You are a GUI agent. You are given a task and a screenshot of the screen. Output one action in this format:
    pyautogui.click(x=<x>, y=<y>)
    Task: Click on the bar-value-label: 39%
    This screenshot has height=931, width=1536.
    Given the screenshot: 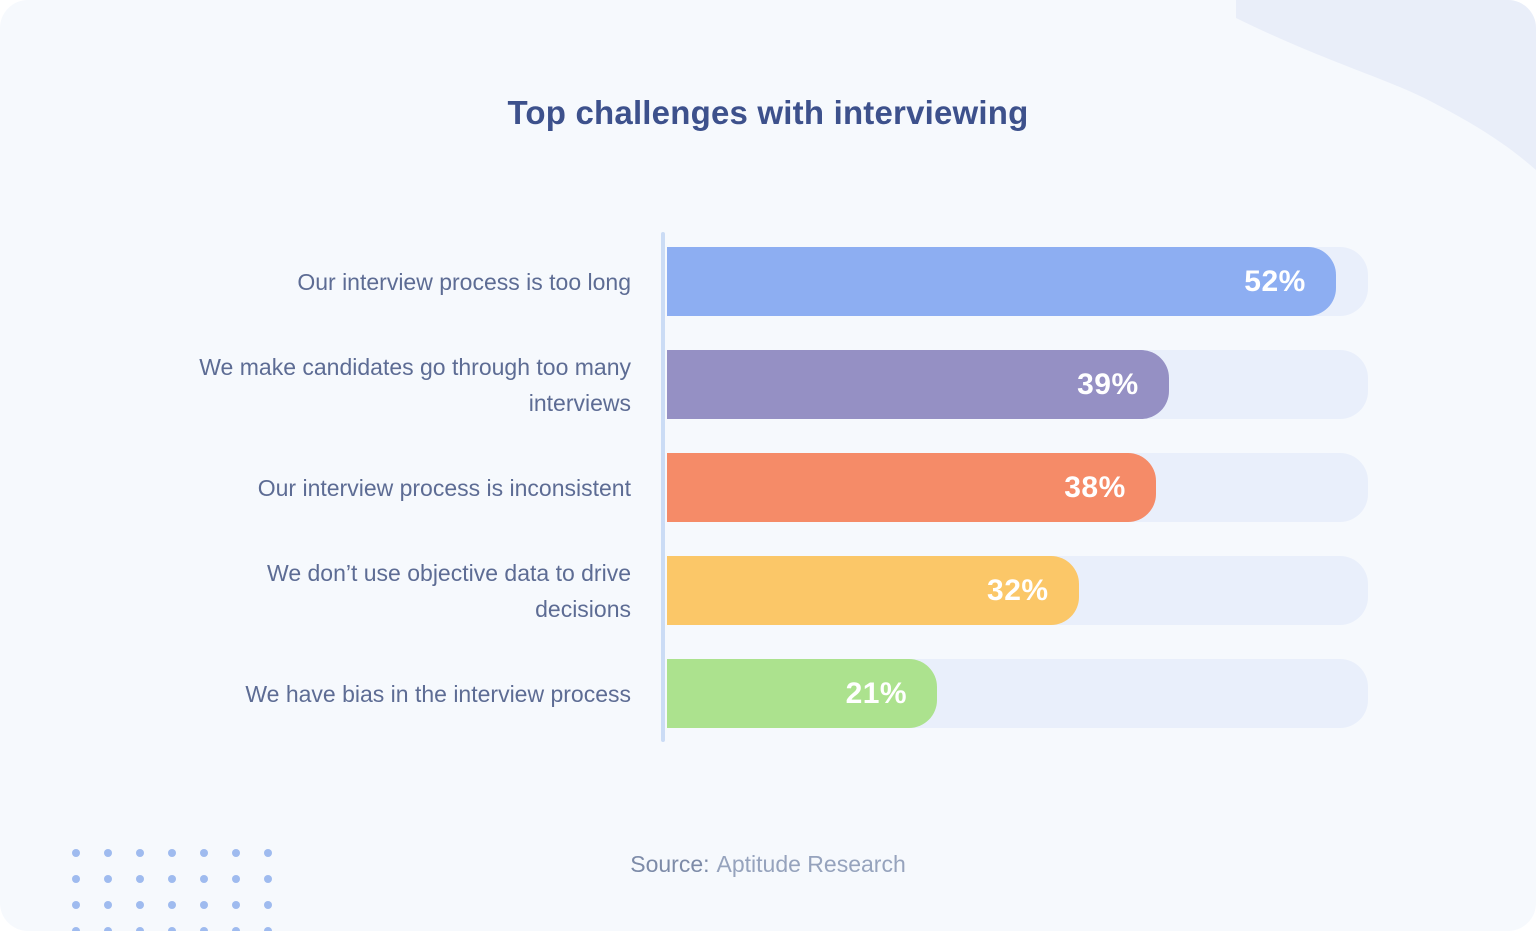 What is the action you would take?
    pyautogui.click(x=1108, y=384)
    